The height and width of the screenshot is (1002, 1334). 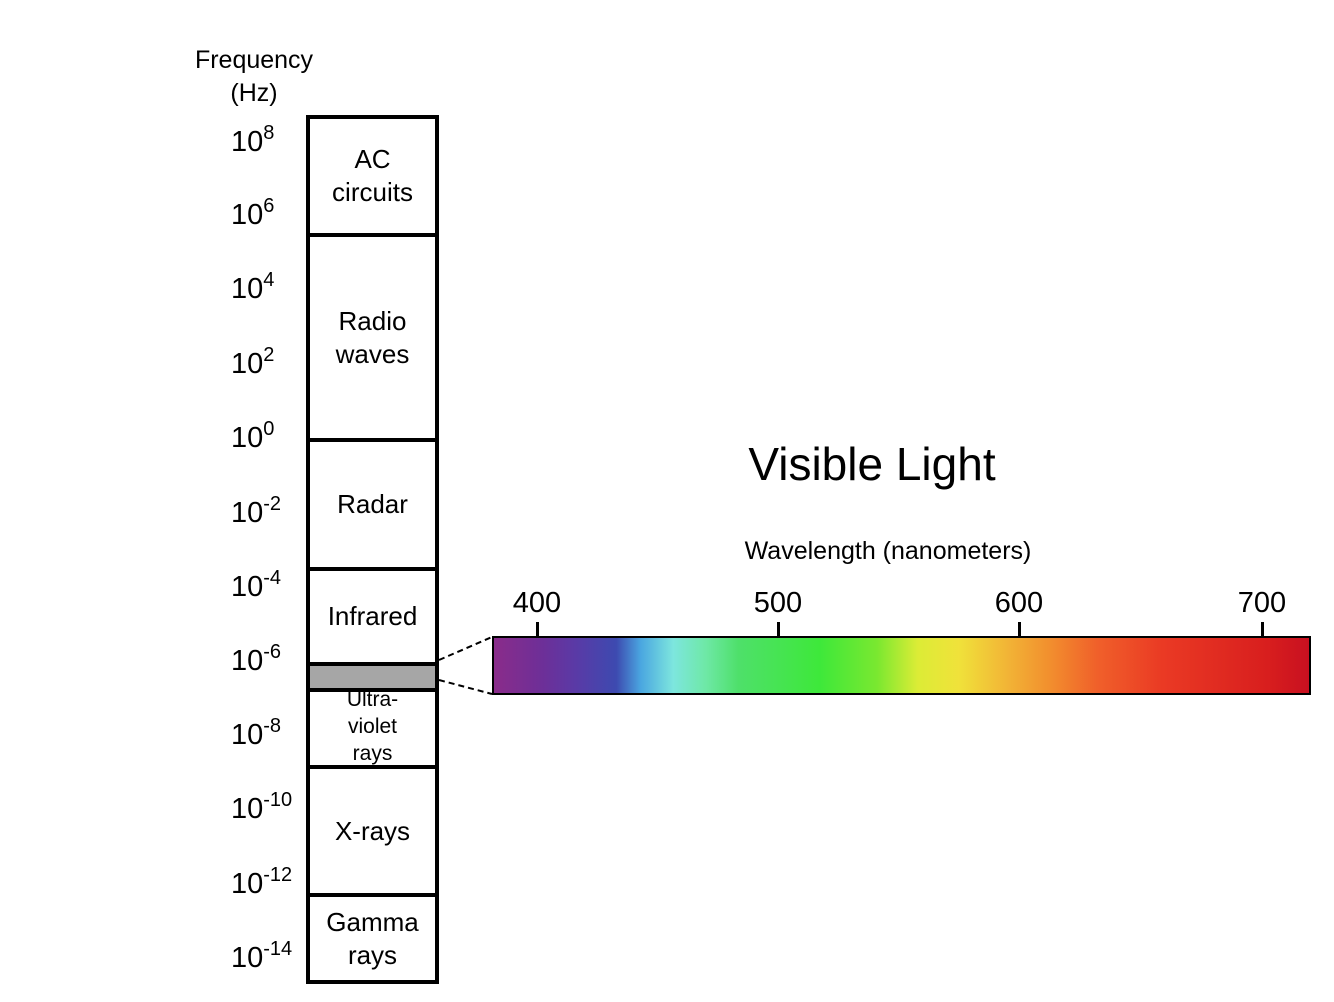 I want to click on band-label: Gamma rays, so click(x=372, y=938).